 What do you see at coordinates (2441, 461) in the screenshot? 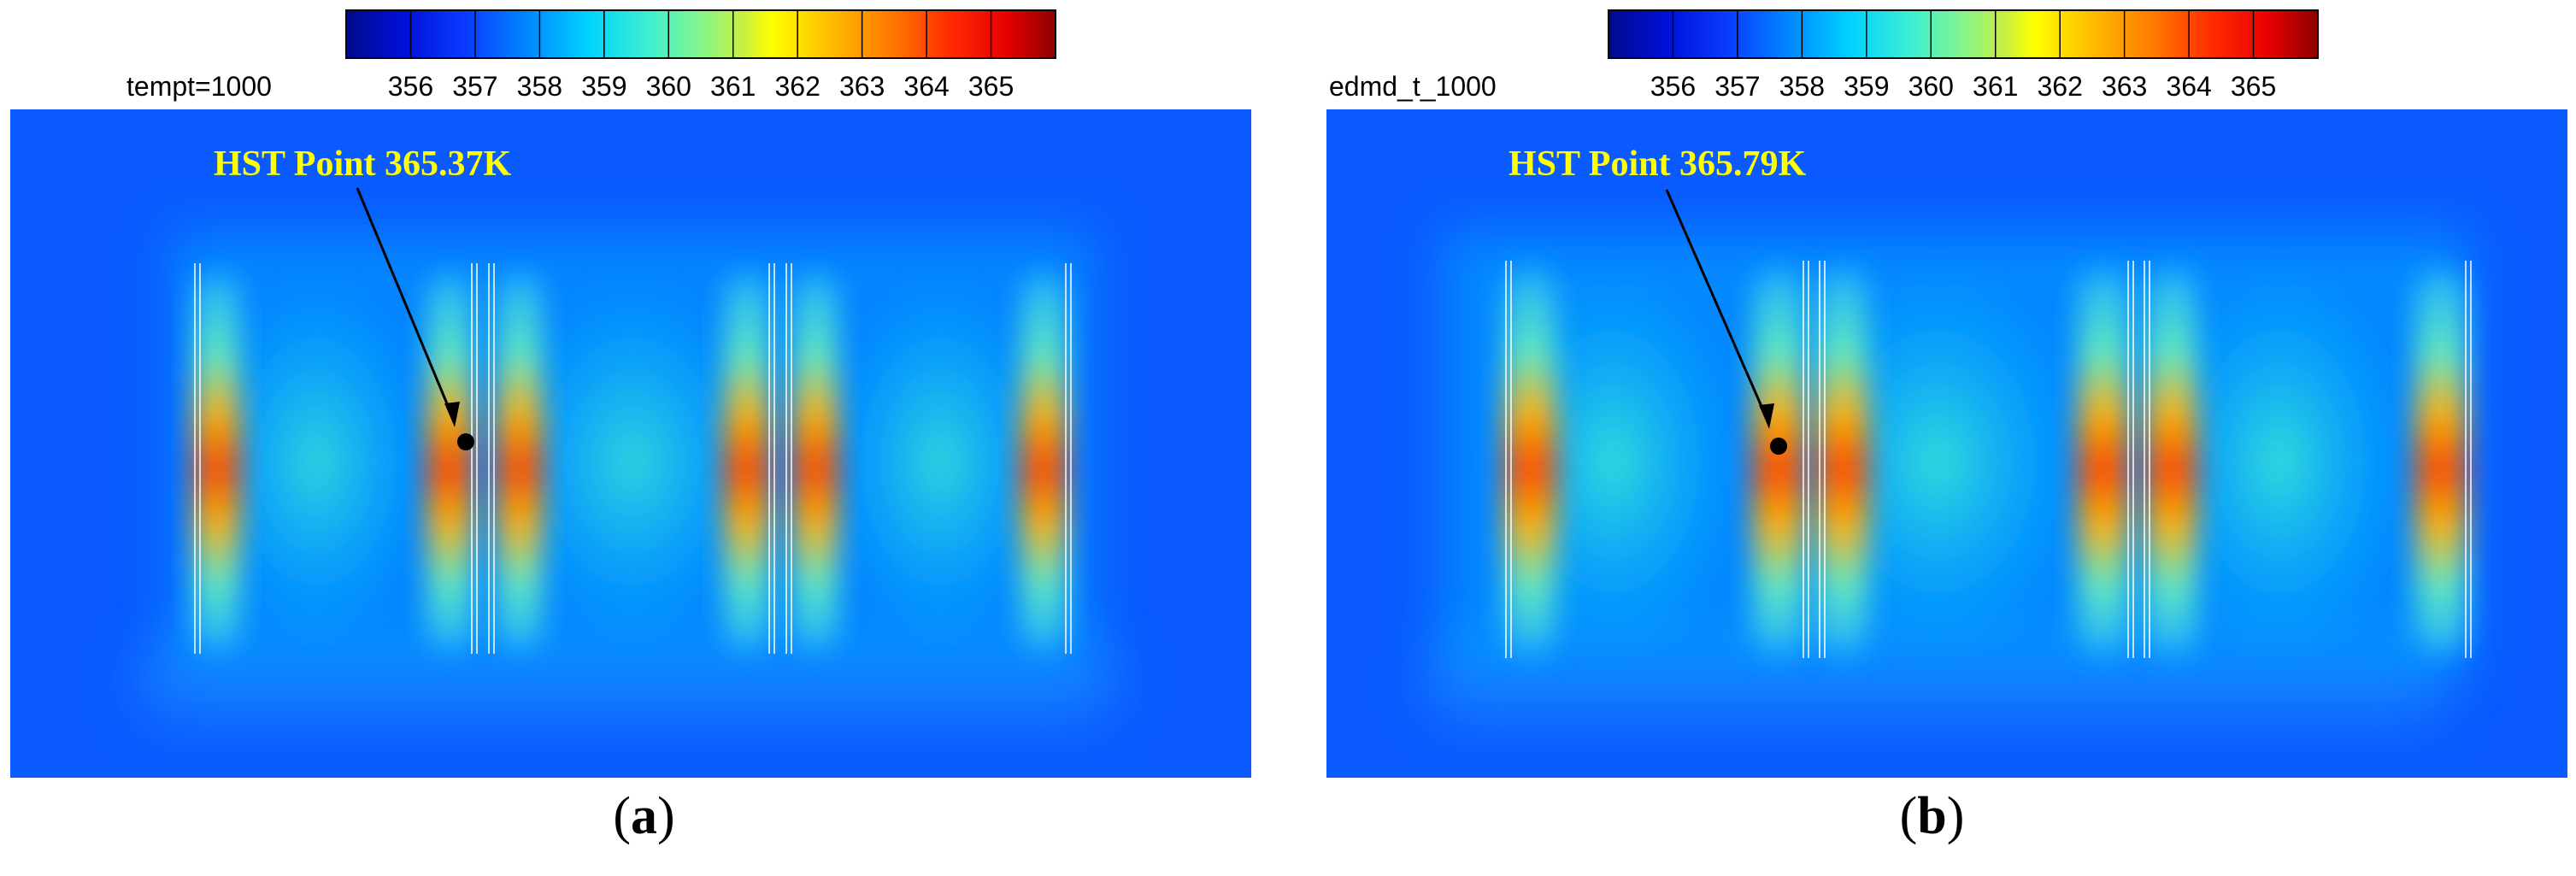
I see `winding-column-6-b` at bounding box center [2441, 461].